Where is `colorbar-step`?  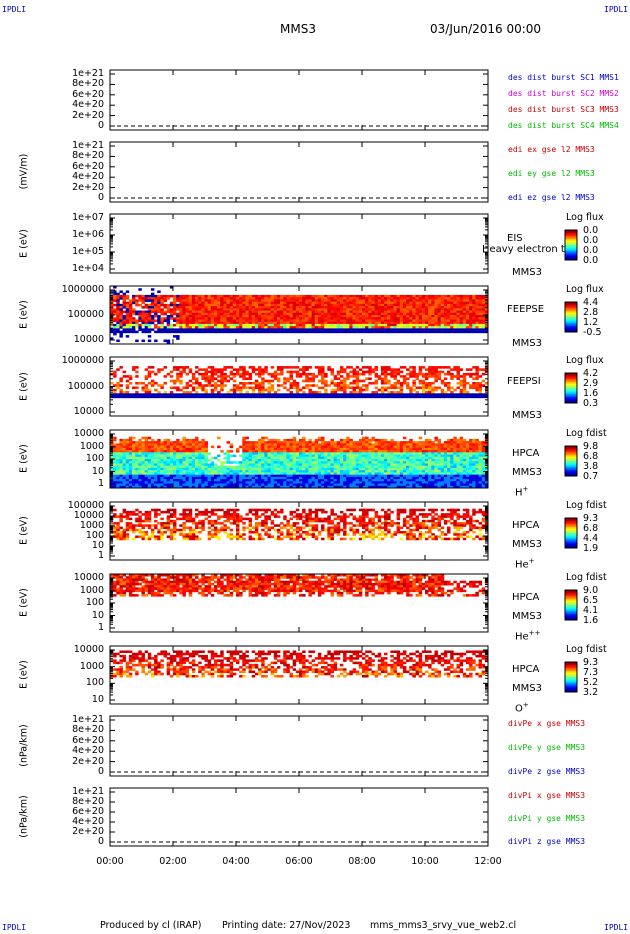 colorbar-step is located at coordinates (571, 303).